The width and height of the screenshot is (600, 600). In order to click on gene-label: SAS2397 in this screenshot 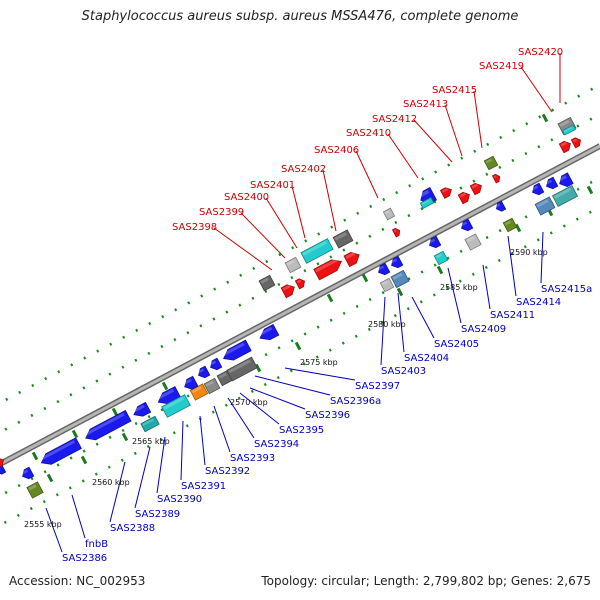, I will do `click(377, 386)`.